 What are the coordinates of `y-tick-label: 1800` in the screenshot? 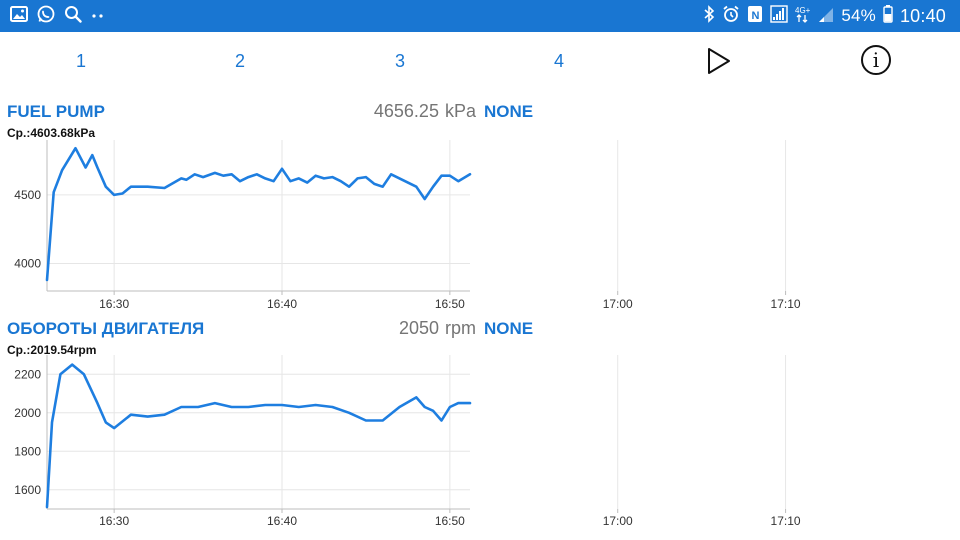 It's located at (27, 451).